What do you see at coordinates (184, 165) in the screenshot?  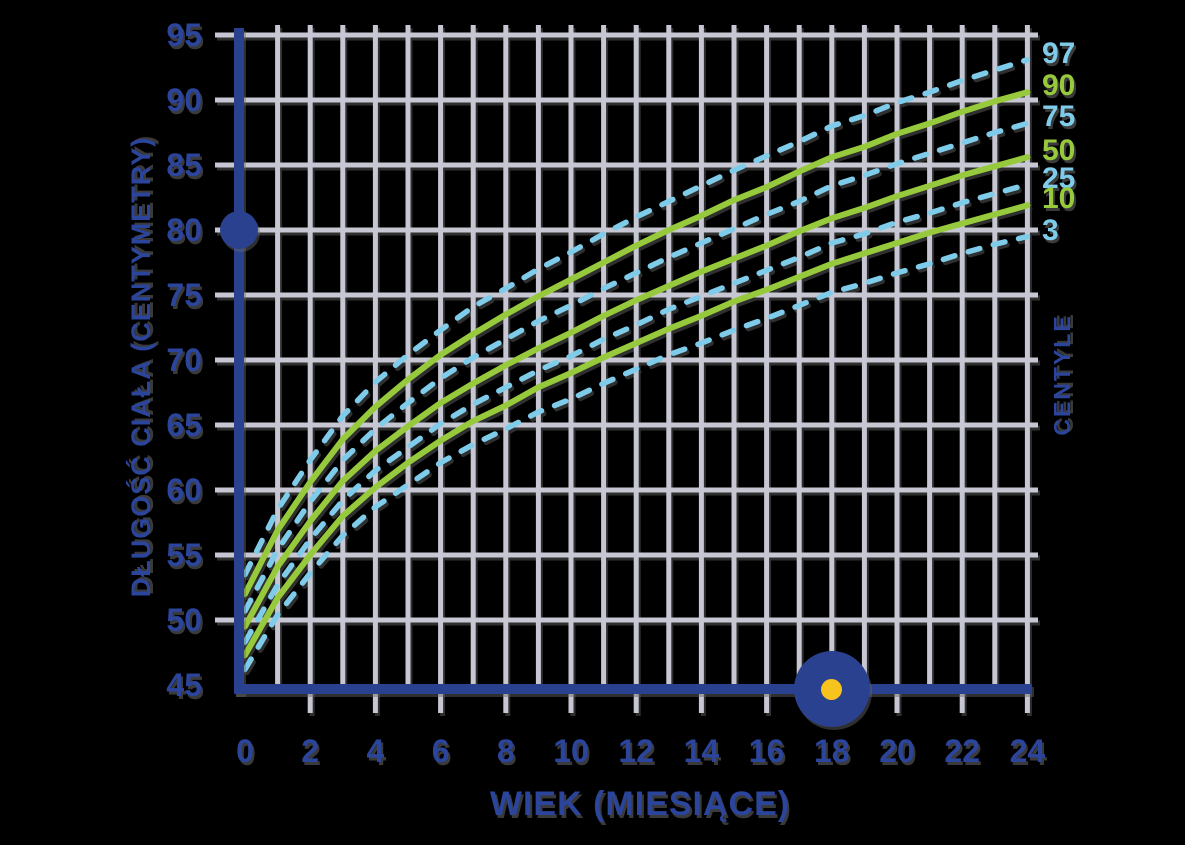 I see `y-tick-label: 85` at bounding box center [184, 165].